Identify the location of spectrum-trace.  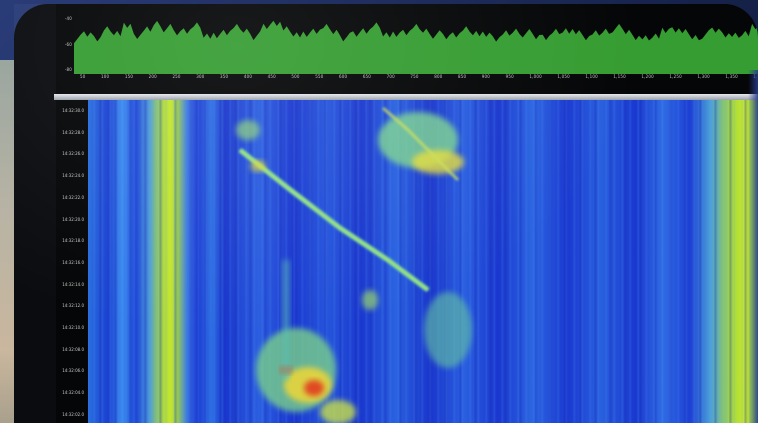
(416, 47).